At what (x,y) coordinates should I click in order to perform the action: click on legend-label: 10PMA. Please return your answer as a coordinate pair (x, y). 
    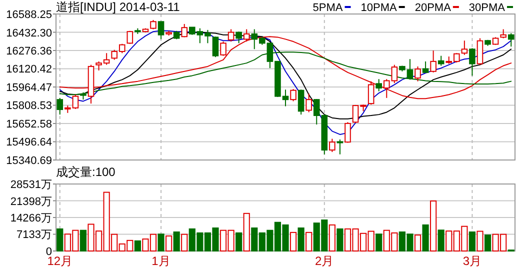
    Looking at the image, I should click on (379, 8).